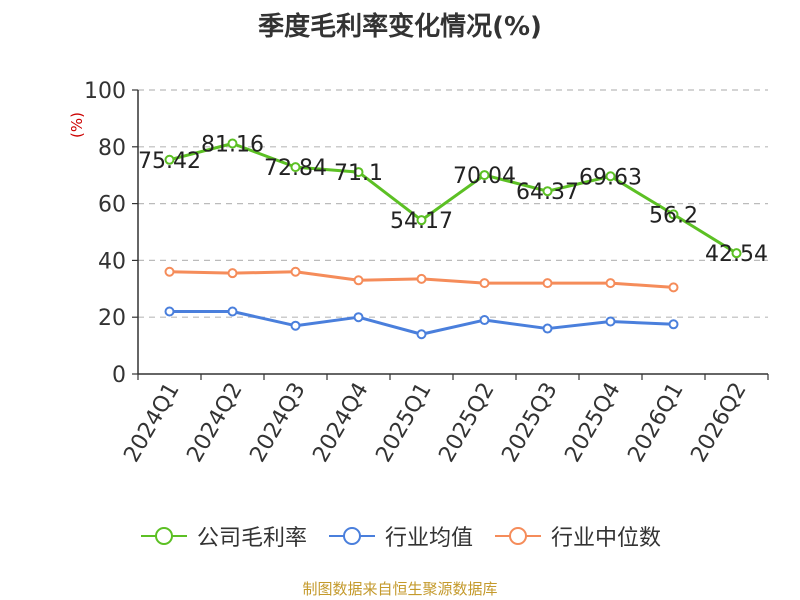 The height and width of the screenshot is (600, 800). I want to click on y-axis-label: (%), so click(77, 125).